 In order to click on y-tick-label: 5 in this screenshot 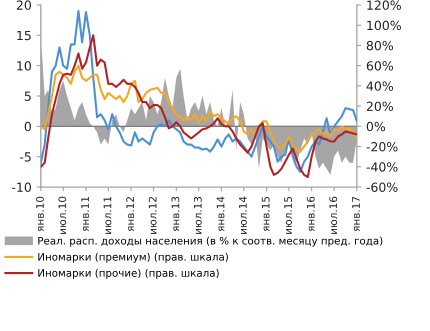, I will do `click(27, 96)`.